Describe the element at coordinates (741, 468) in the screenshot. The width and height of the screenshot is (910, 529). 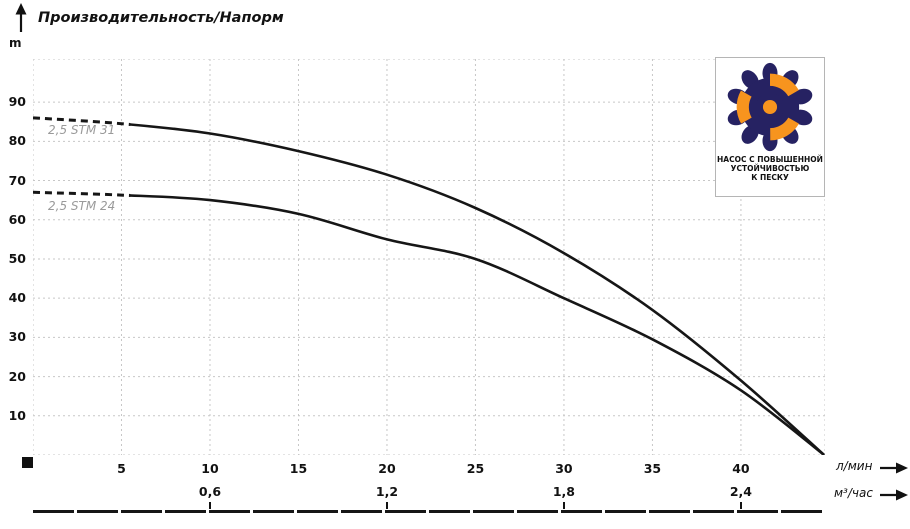
I see `x-tick-label-lmin: 40` at that location.